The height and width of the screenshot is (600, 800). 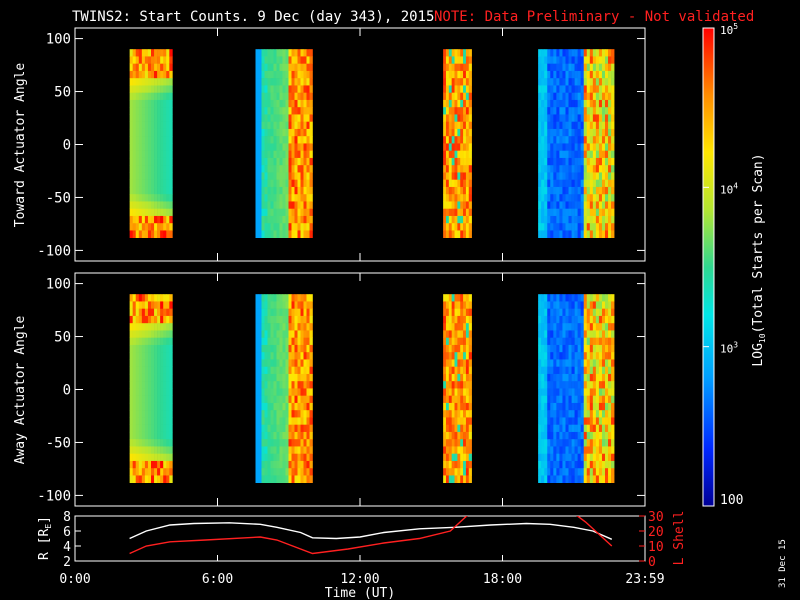 I want to click on colorbar-tick-label: 104, so click(x=729, y=188).